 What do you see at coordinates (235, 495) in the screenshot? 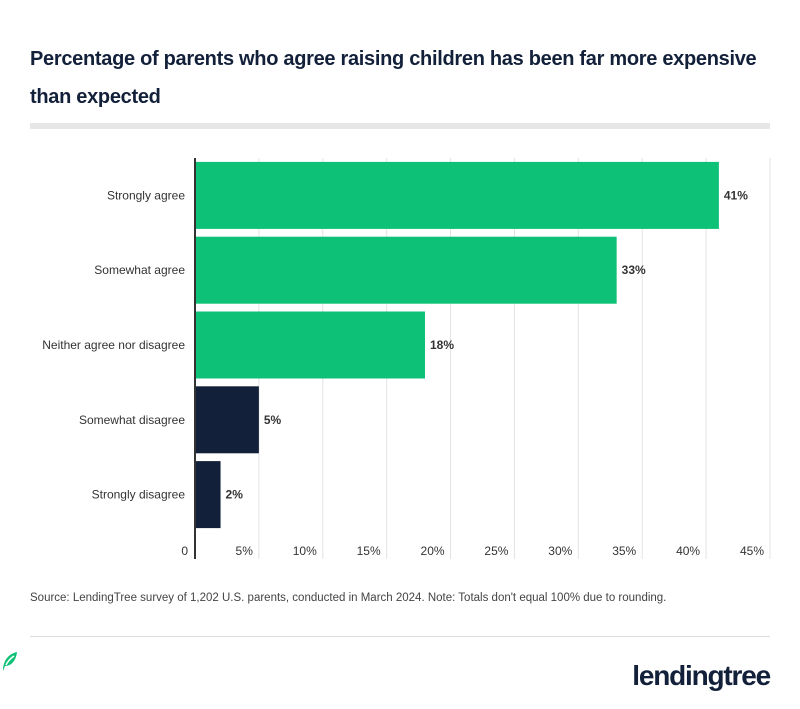
I see `data-label: 2%` at bounding box center [235, 495].